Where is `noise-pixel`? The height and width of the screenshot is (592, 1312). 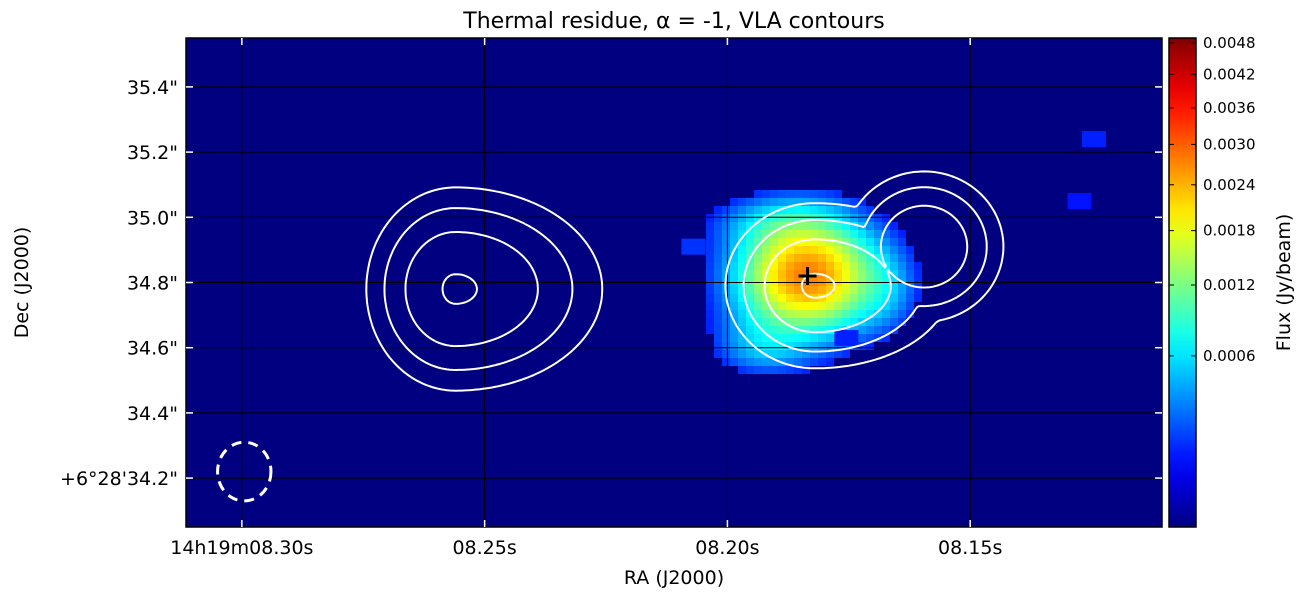
noise-pixel is located at coordinates (846, 337).